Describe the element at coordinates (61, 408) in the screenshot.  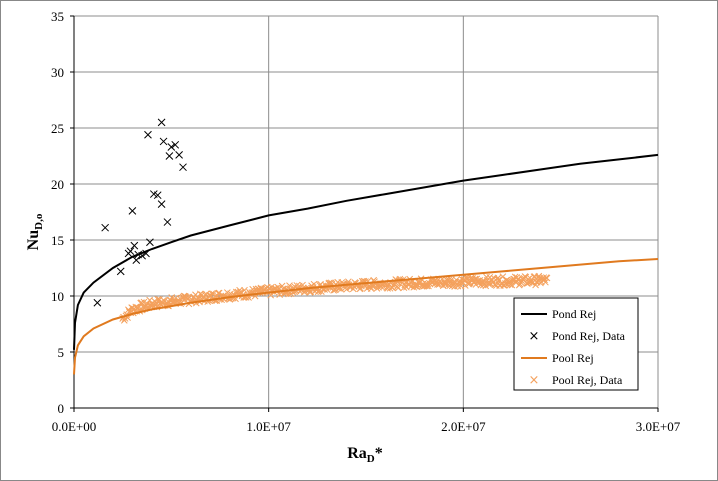
I see `y-tick-label: 0` at that location.